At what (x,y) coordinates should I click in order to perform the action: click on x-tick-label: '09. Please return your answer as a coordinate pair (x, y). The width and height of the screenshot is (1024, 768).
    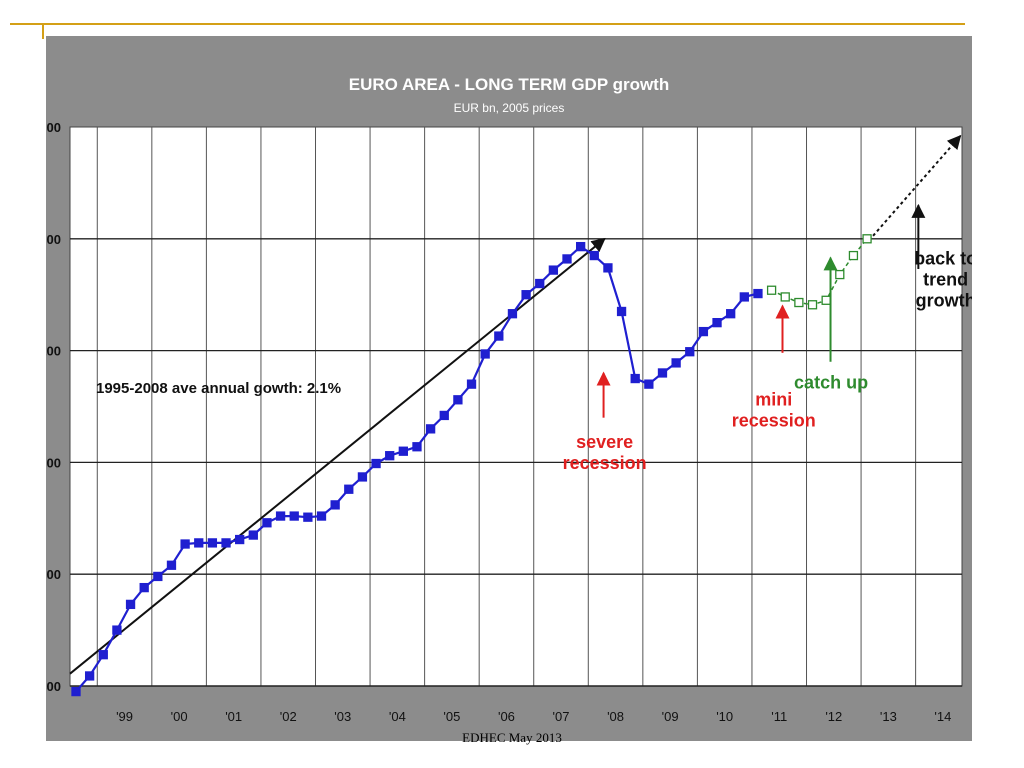
    Looking at the image, I should click on (670, 716).